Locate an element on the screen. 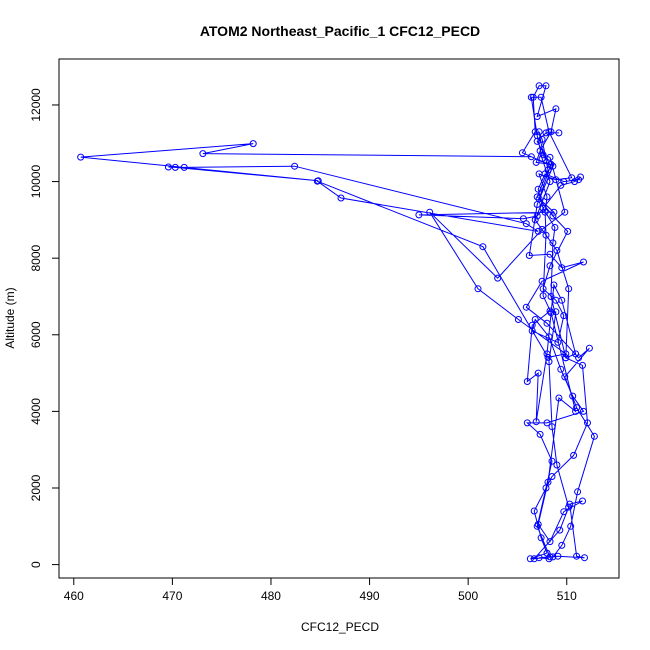 Image resolution: width=650 pixels, height=650 pixels. y-tick-label: 6000 is located at coordinates (36, 334).